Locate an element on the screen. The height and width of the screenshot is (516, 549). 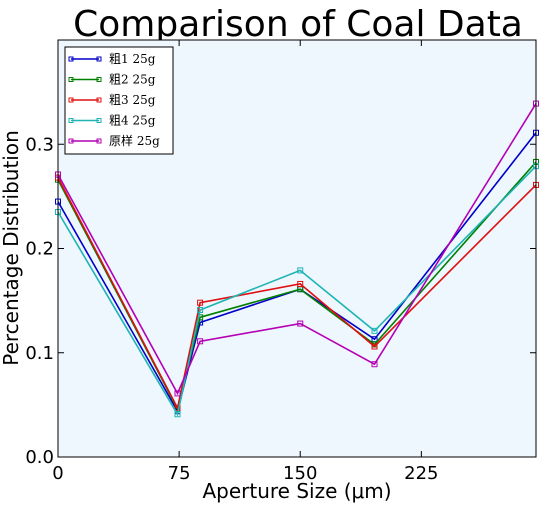
legend: 粗1 25g 粗2 25g 粗3 25g 粗4 25g 原样 25g is located at coordinates (119, 100).